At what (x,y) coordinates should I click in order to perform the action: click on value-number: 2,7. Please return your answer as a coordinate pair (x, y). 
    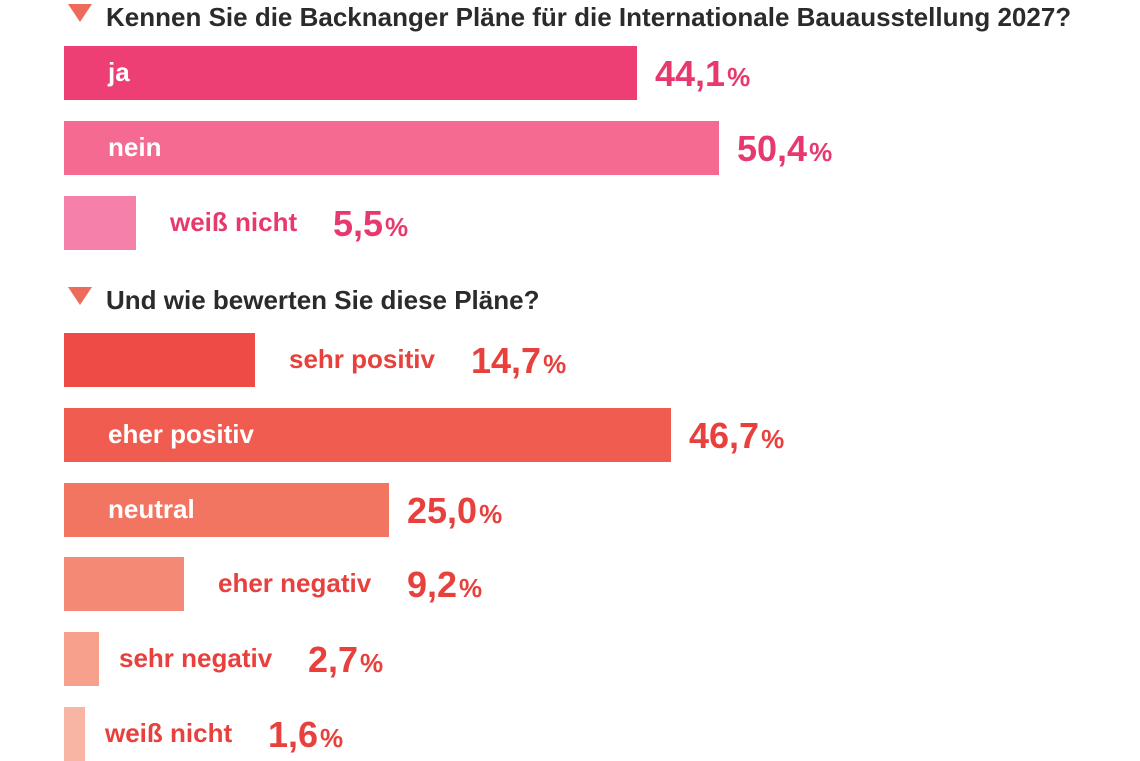
    Looking at the image, I should click on (333, 659).